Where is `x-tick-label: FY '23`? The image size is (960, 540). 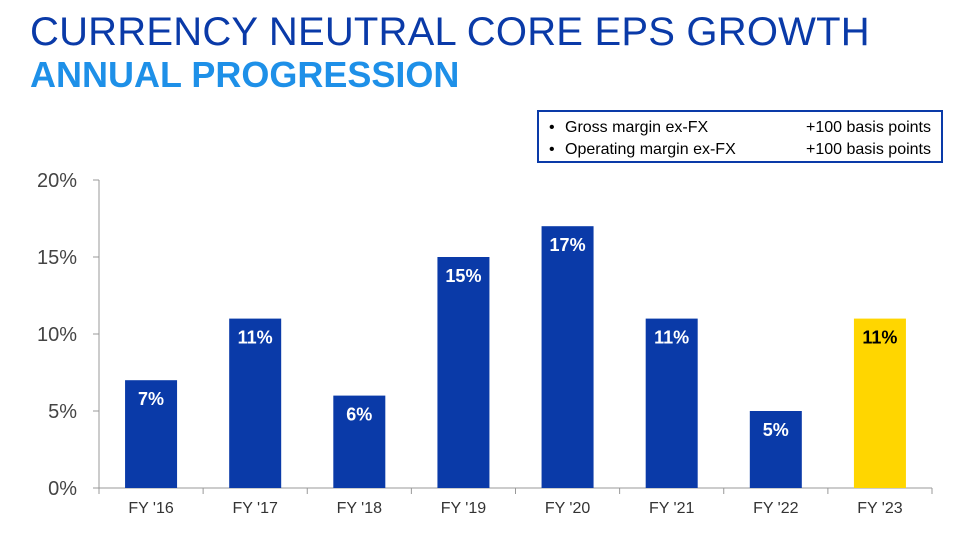 x-tick-label: FY '23 is located at coordinates (880, 508).